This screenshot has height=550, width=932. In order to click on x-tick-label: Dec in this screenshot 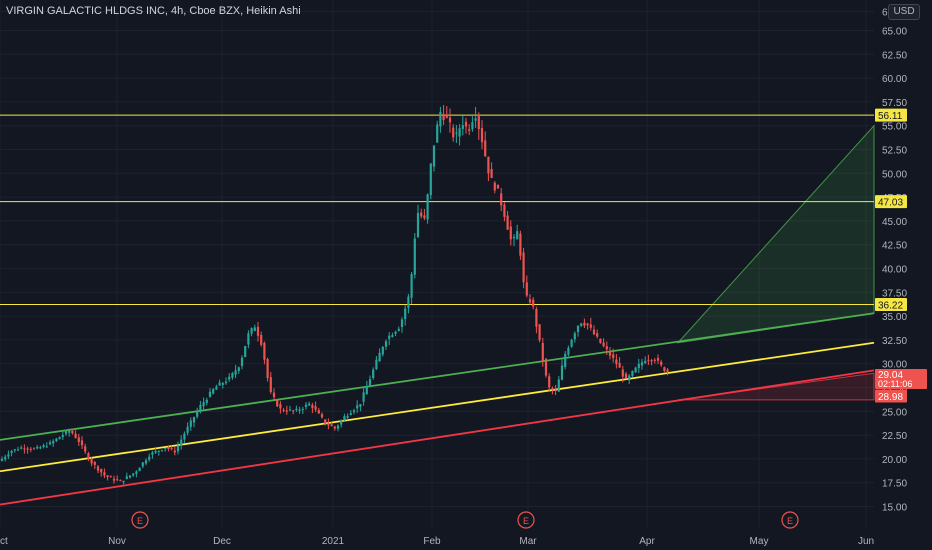, I will do `click(222, 541)`.